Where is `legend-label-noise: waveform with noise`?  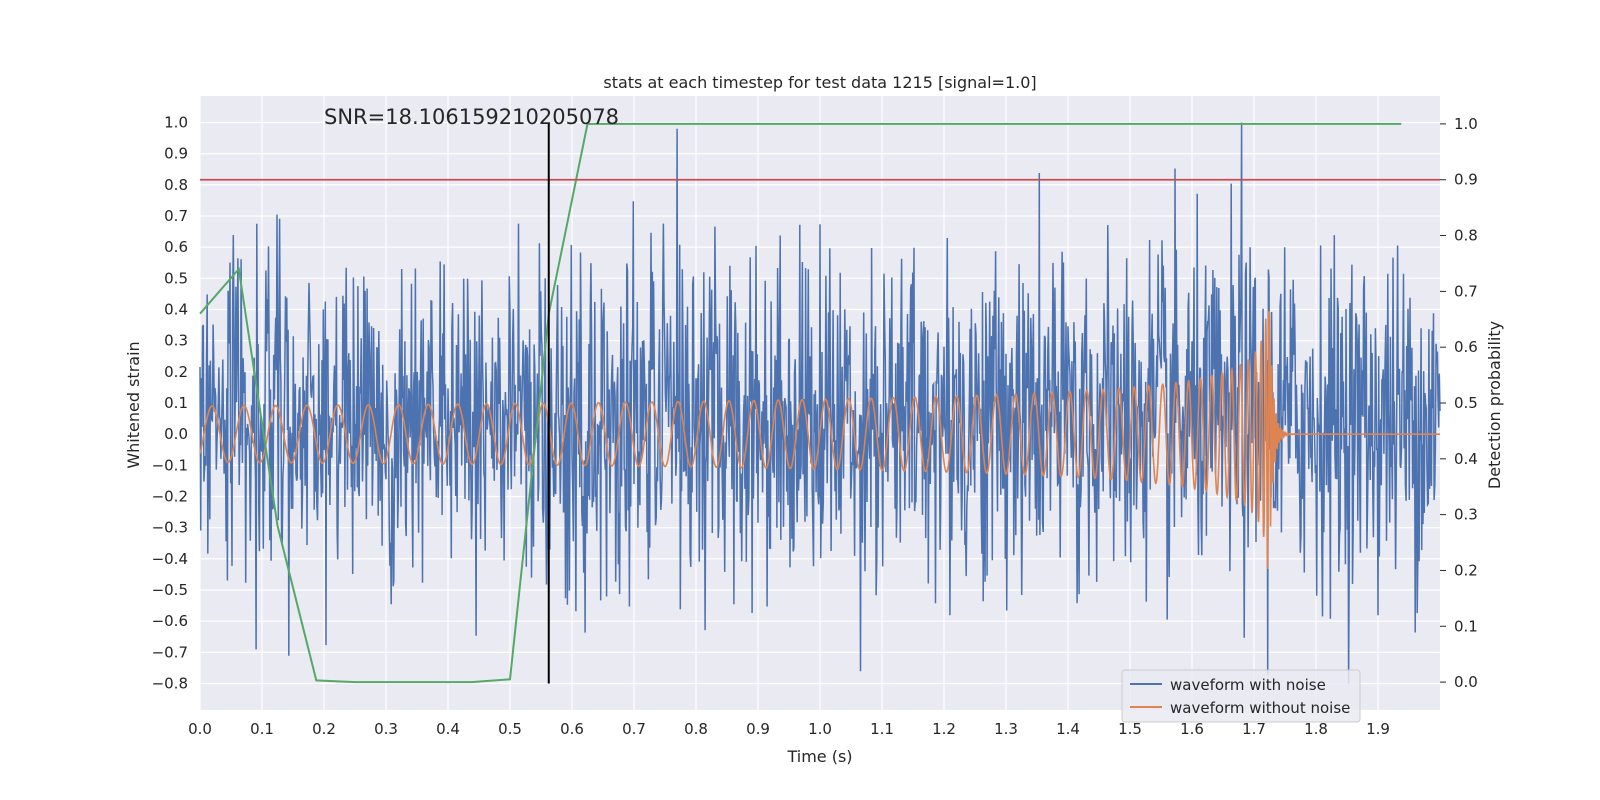
legend-label-noise: waveform with noise is located at coordinates (1248, 685).